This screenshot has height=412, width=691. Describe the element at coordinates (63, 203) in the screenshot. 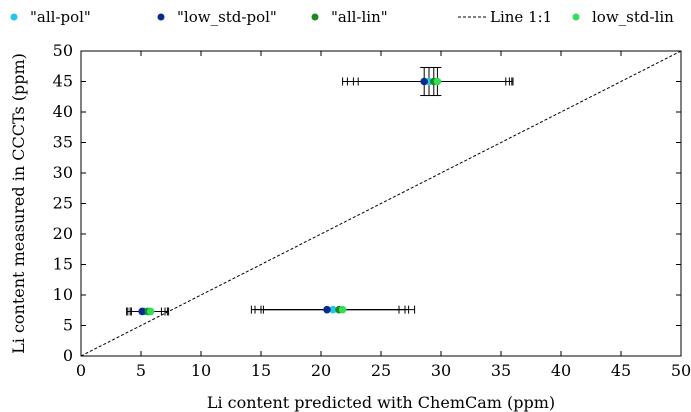

I see `y-tick-label: 25` at that location.